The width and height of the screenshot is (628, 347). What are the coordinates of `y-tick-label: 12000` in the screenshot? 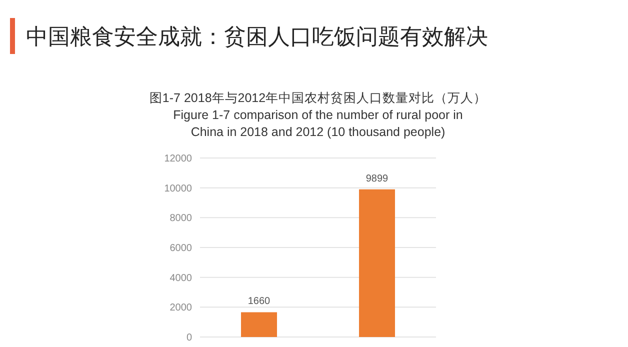 It's located at (178, 159).